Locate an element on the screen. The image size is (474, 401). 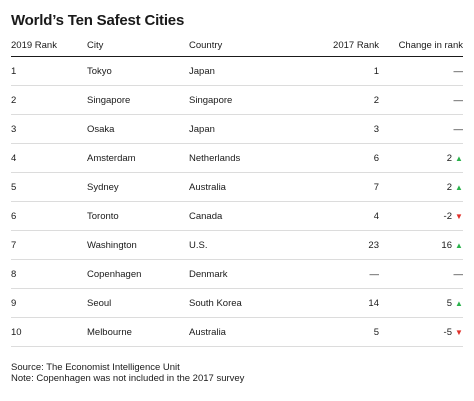
table-row: 2 Singapore Singapore 2— is located at coordinates (237, 100).